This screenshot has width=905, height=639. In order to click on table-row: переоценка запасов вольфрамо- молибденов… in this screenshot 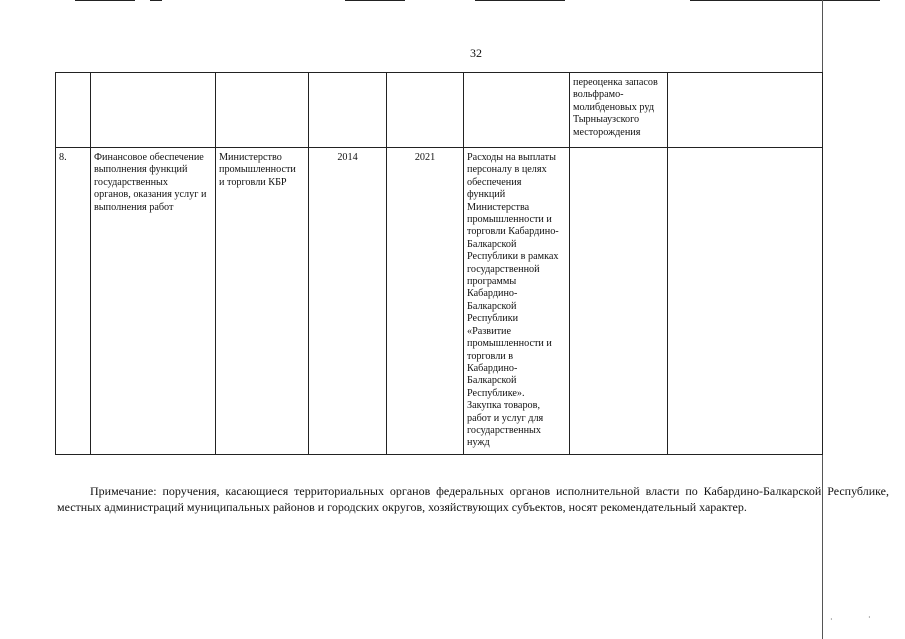, I will do `click(439, 110)`.